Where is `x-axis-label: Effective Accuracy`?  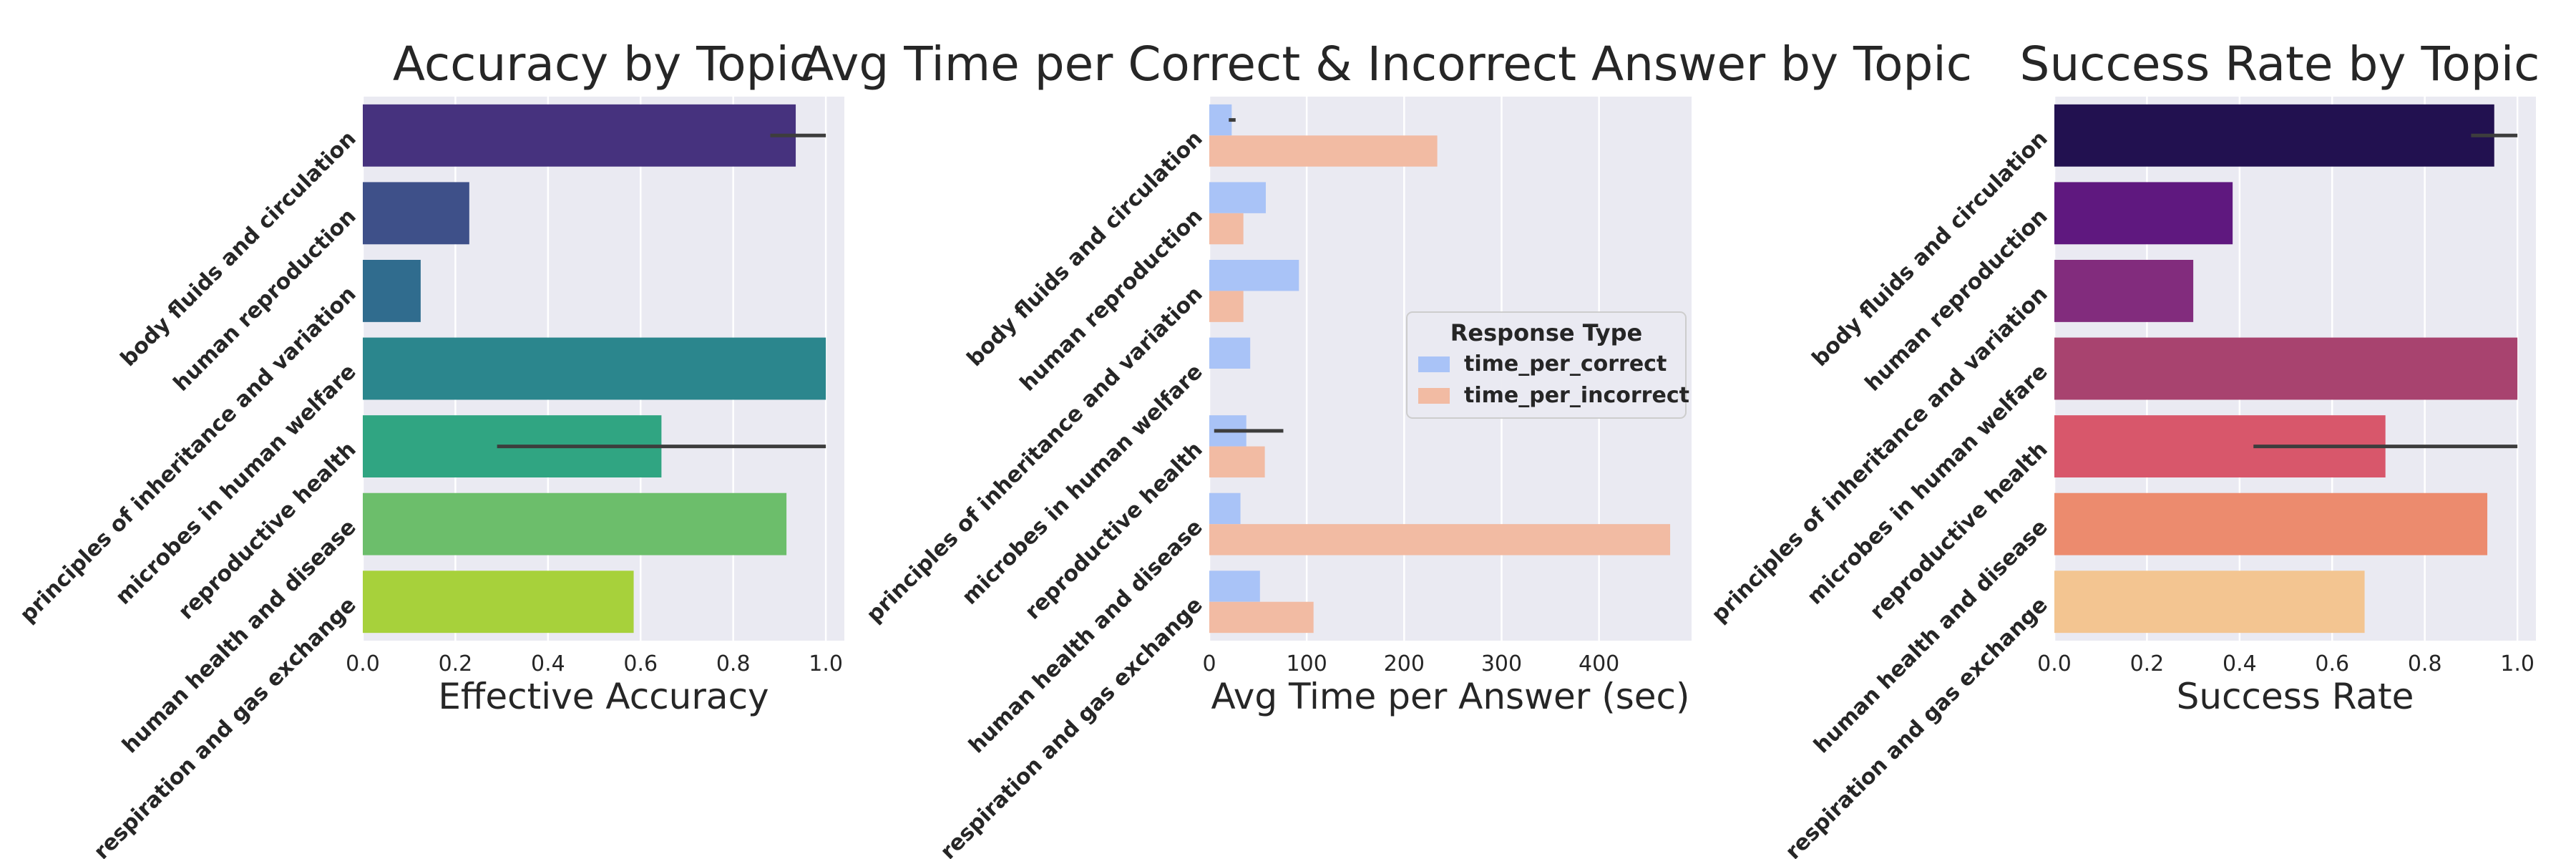 x-axis-label: Effective Accuracy is located at coordinates (603, 696).